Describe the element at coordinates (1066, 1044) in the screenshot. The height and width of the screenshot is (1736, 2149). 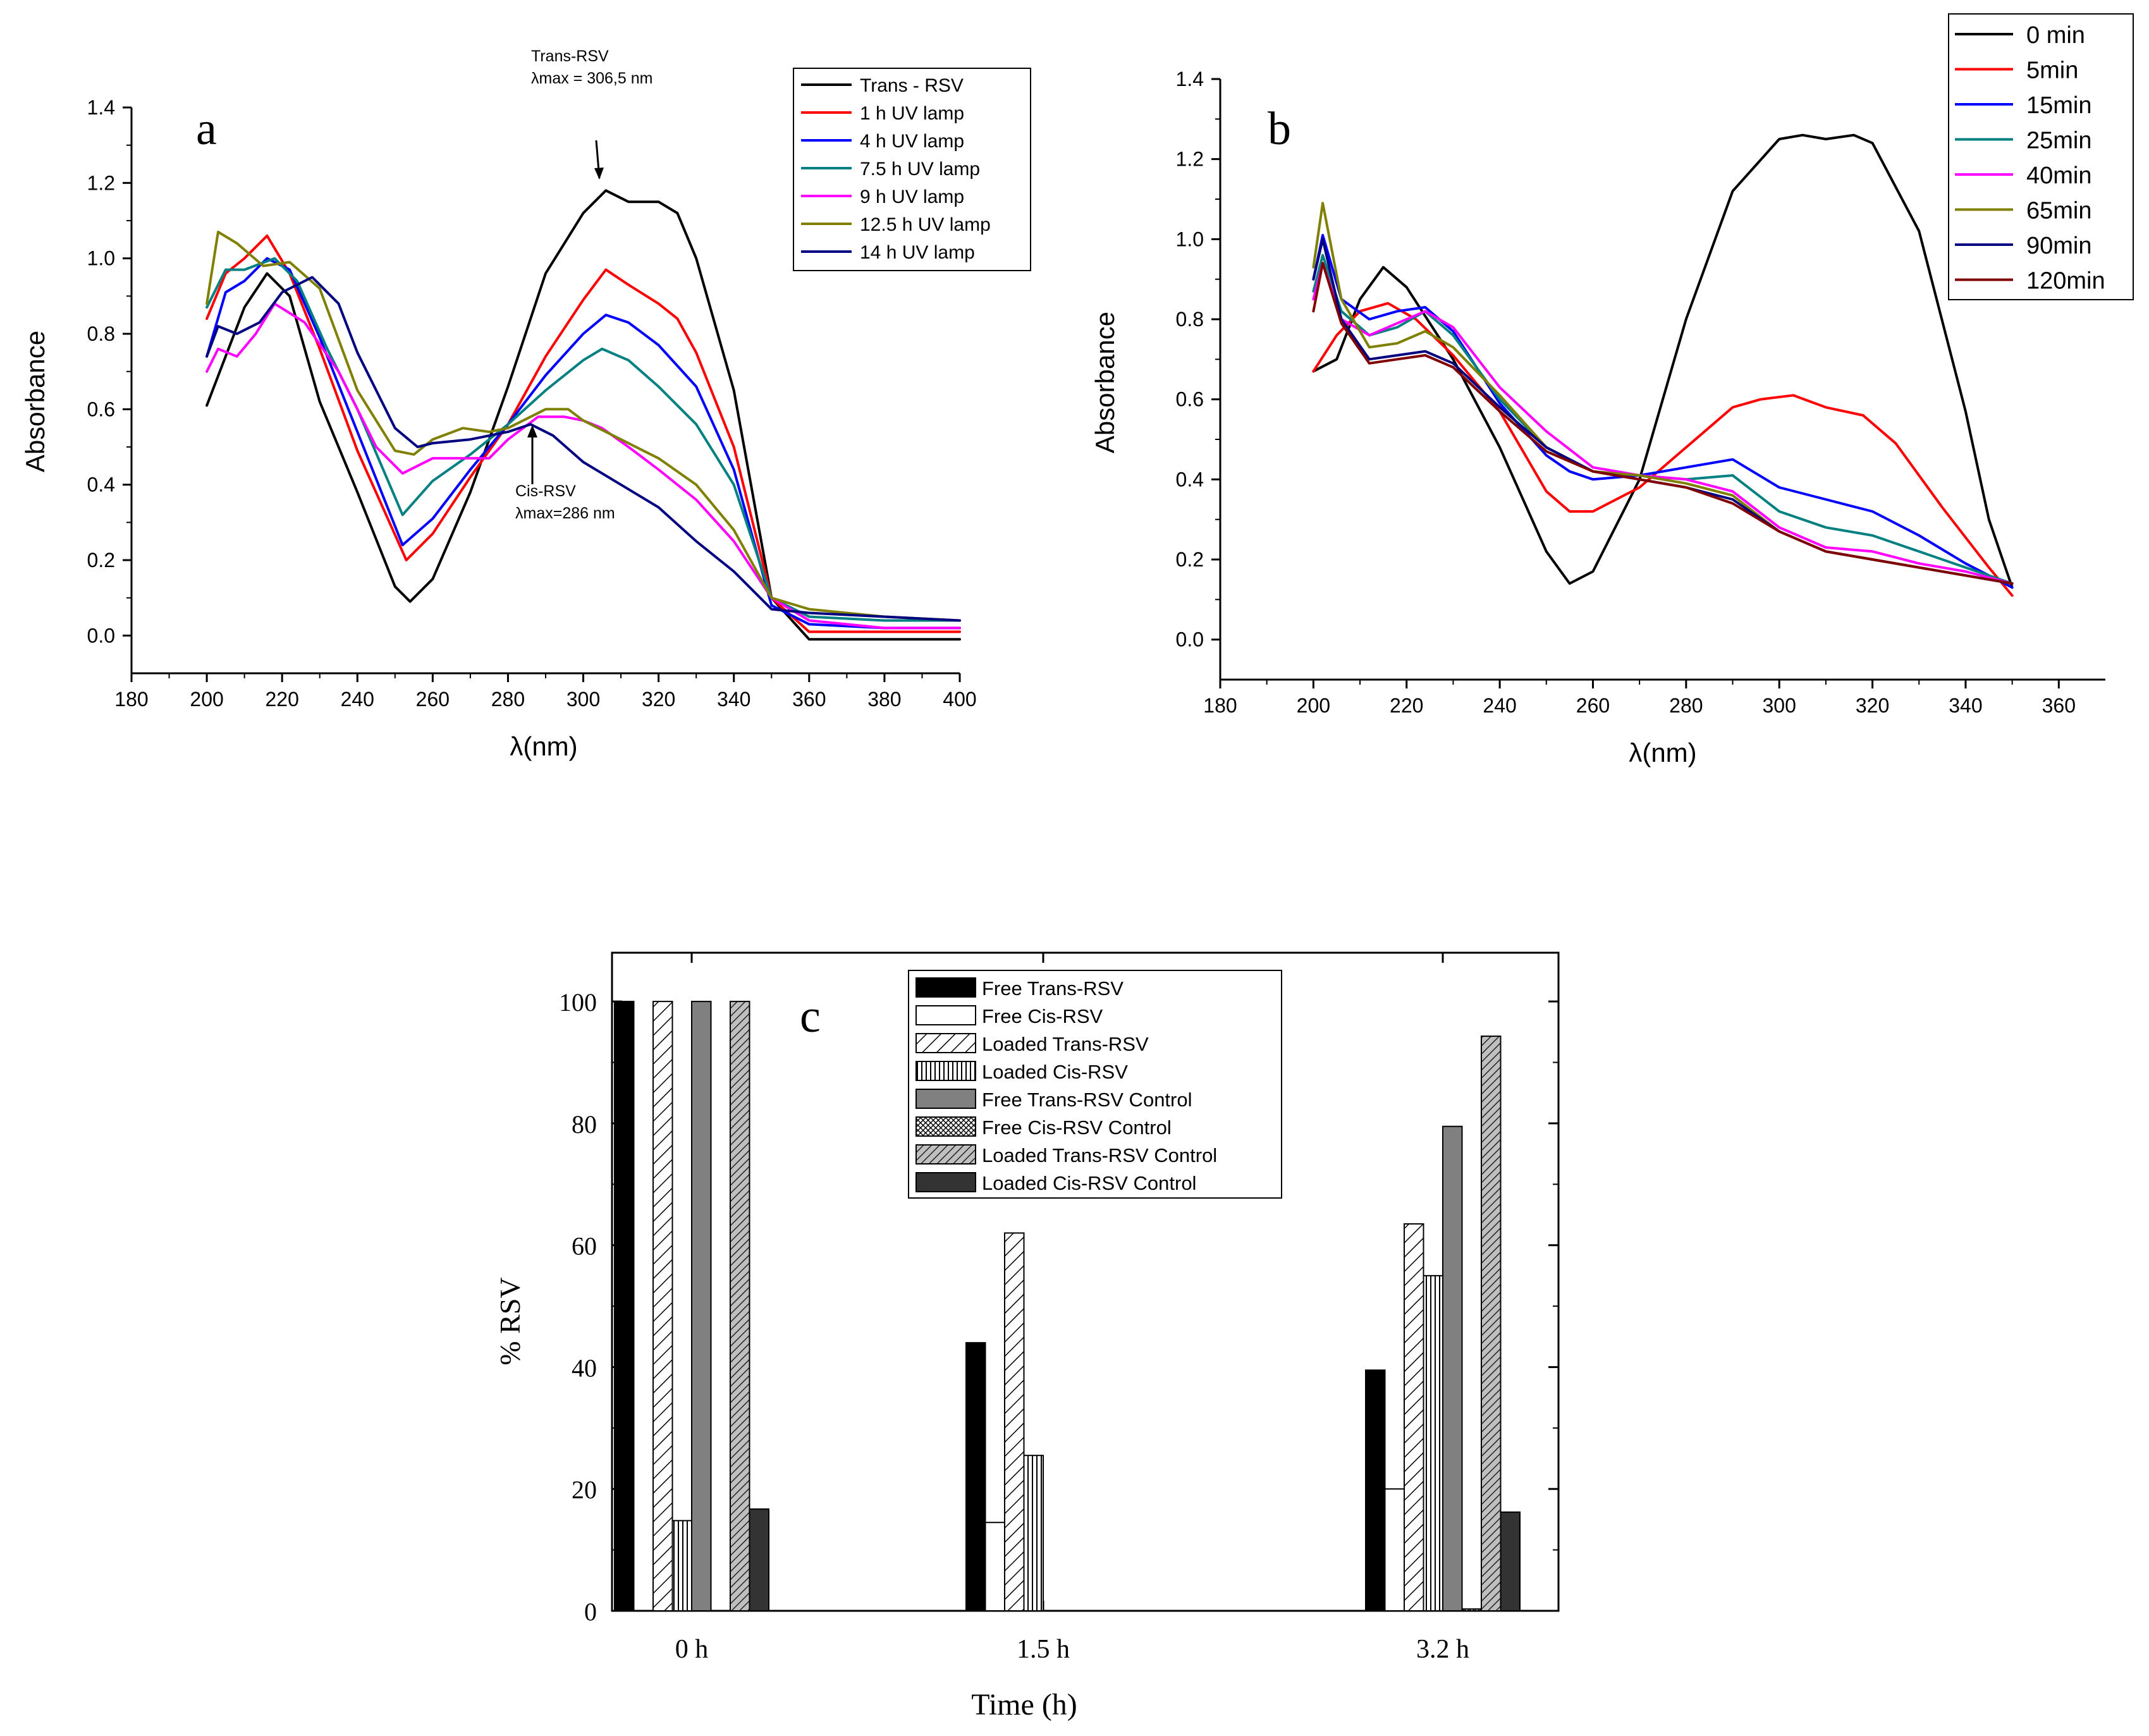
I see `legend-label-loaded-trans-rsv: Loaded Trans-RSV` at that location.